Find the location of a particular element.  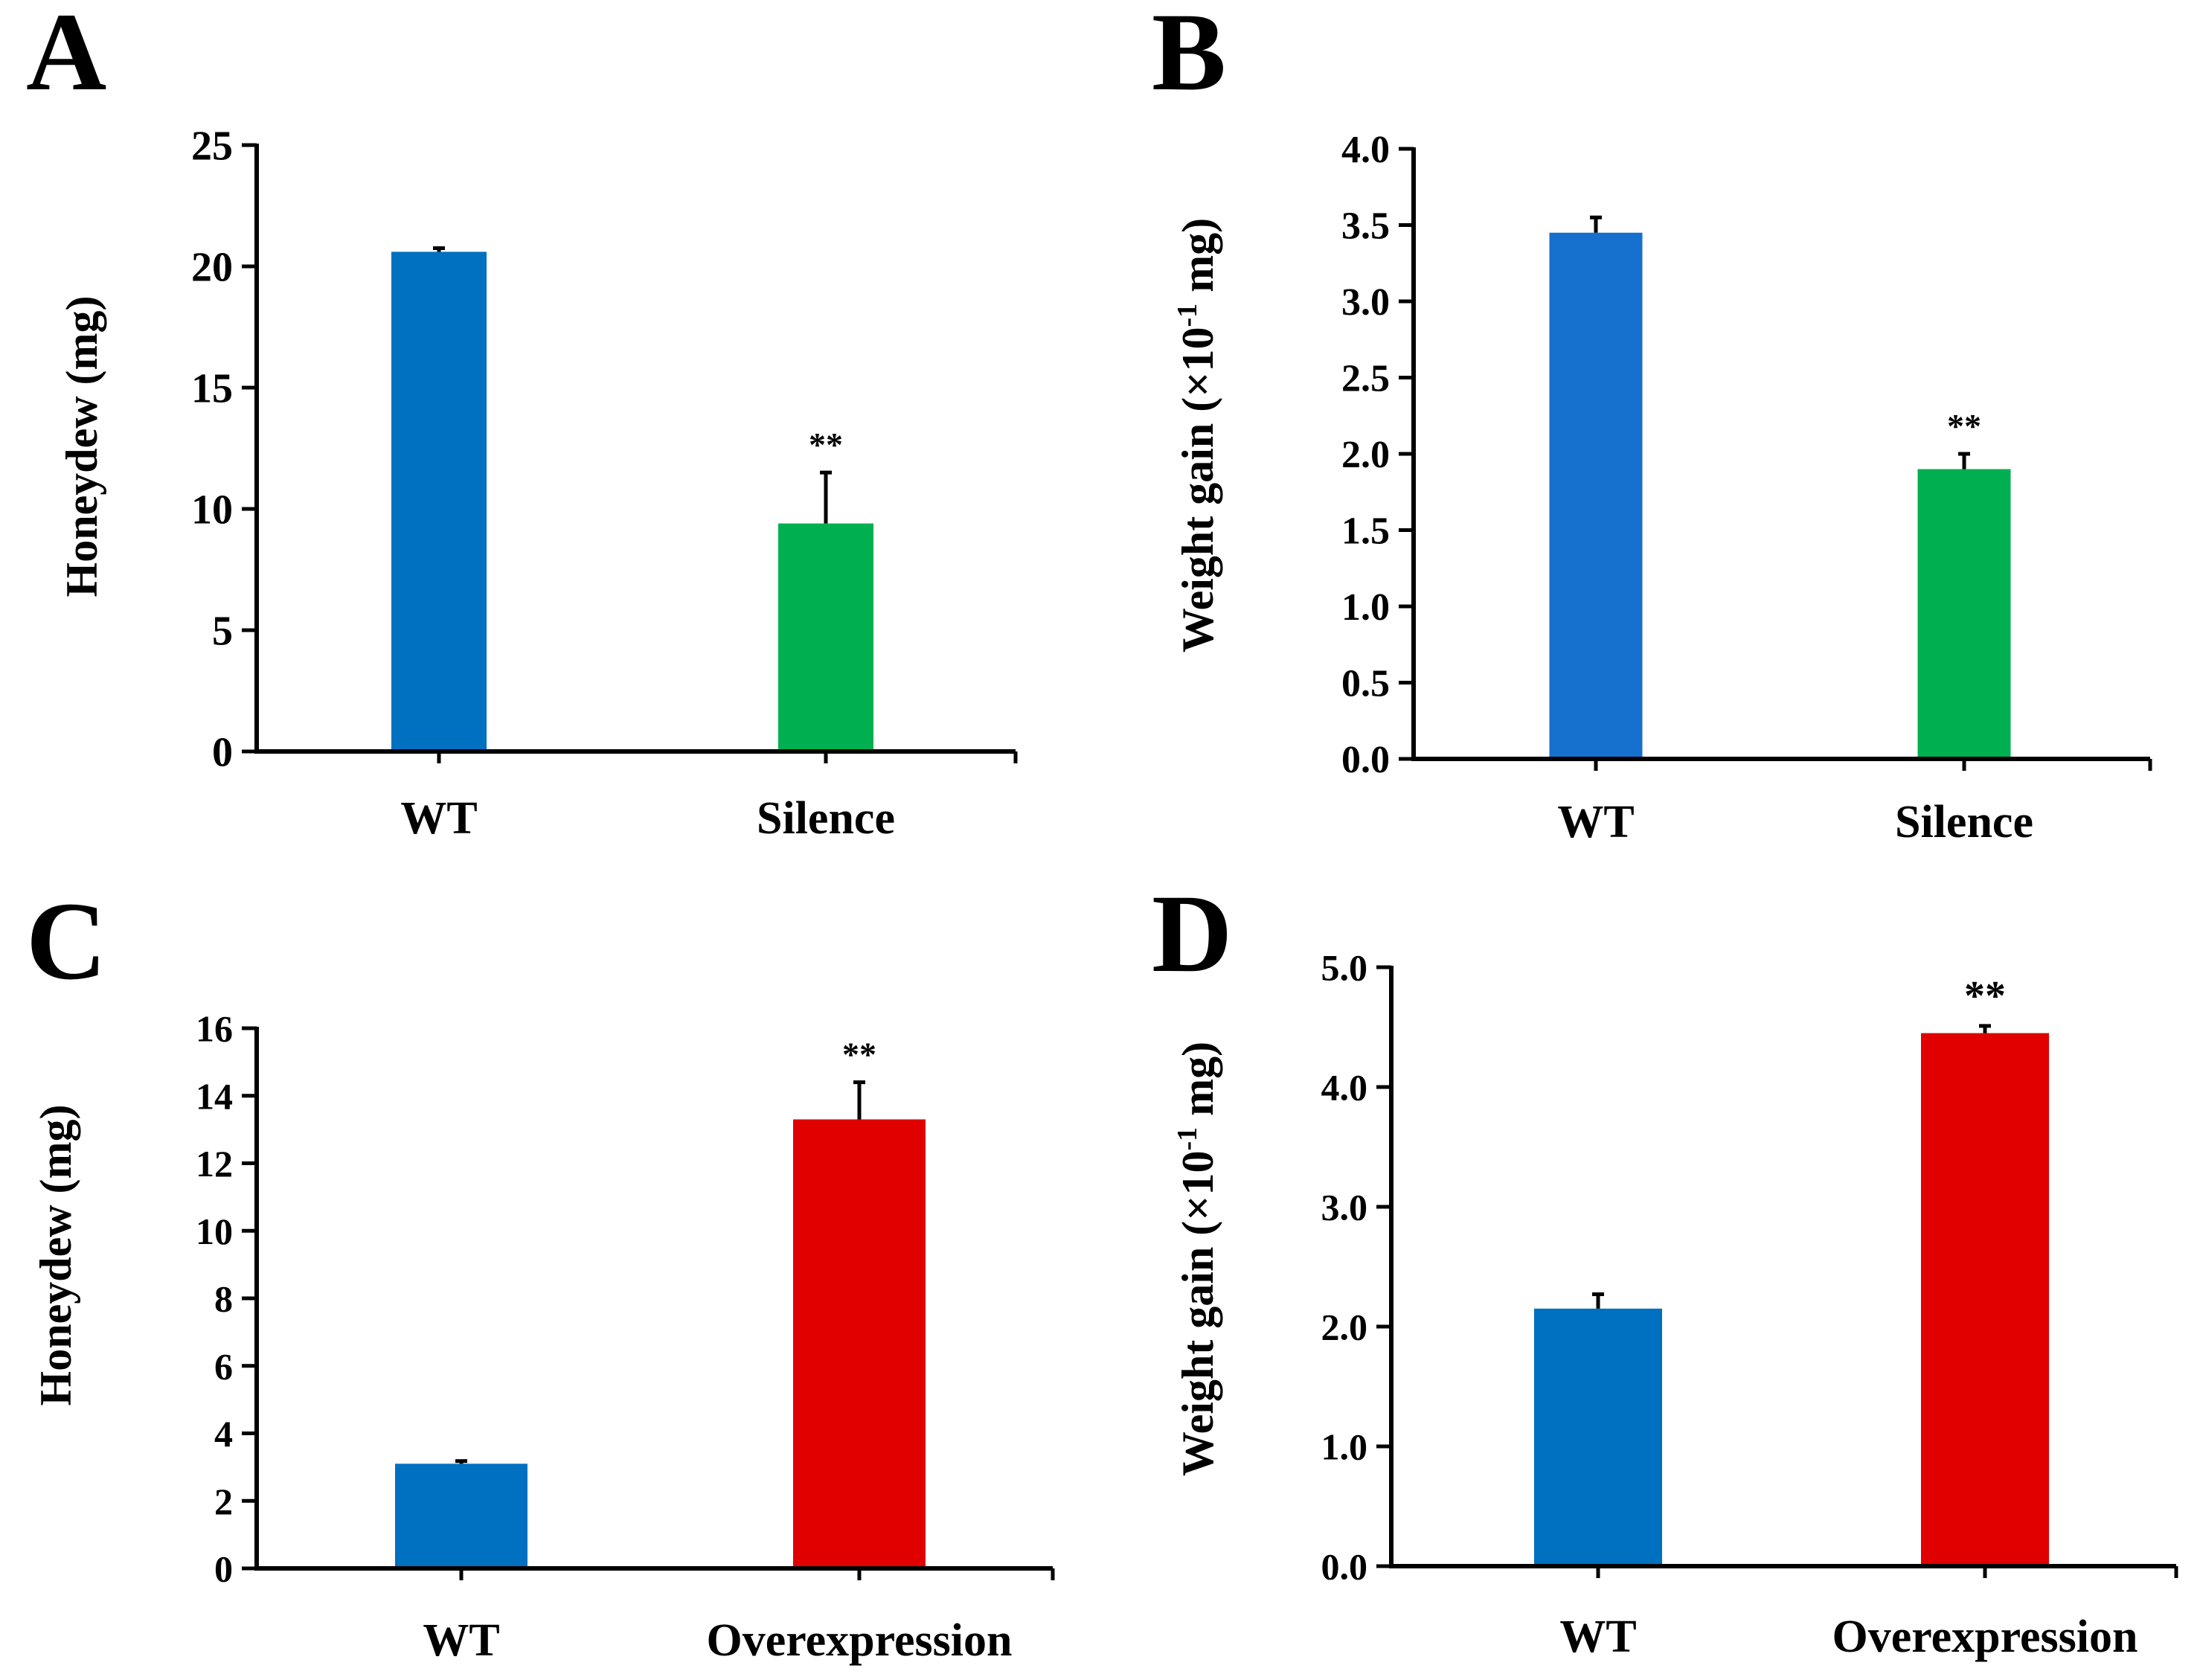

y-tick-label: 2 is located at coordinates (223, 1501).